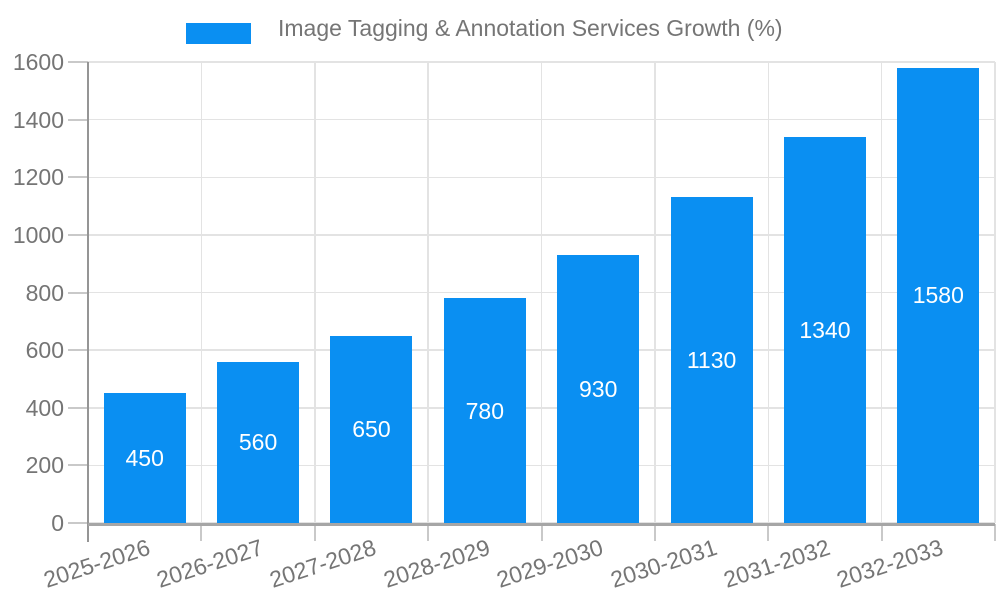  What do you see at coordinates (88, 302) in the screenshot?
I see `y-axis-line` at bounding box center [88, 302].